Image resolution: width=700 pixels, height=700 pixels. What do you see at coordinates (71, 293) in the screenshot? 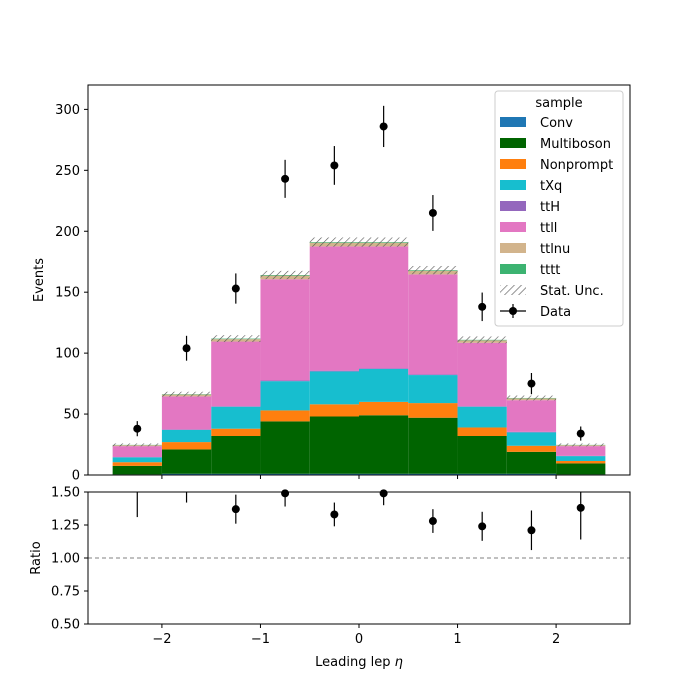
I see `main-y-ticks: 0 50 100 150 200 250 300` at bounding box center [71, 293].